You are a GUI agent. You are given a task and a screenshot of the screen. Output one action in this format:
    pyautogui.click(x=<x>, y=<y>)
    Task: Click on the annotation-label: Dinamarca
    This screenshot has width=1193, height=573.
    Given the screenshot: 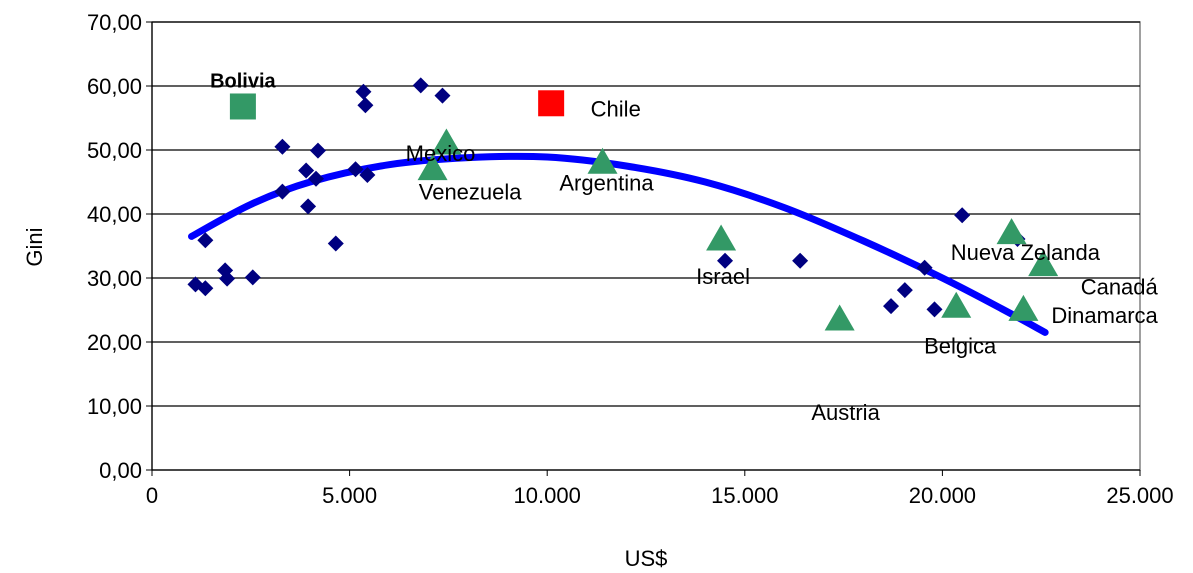 What is the action you would take?
    pyautogui.click(x=1104, y=315)
    